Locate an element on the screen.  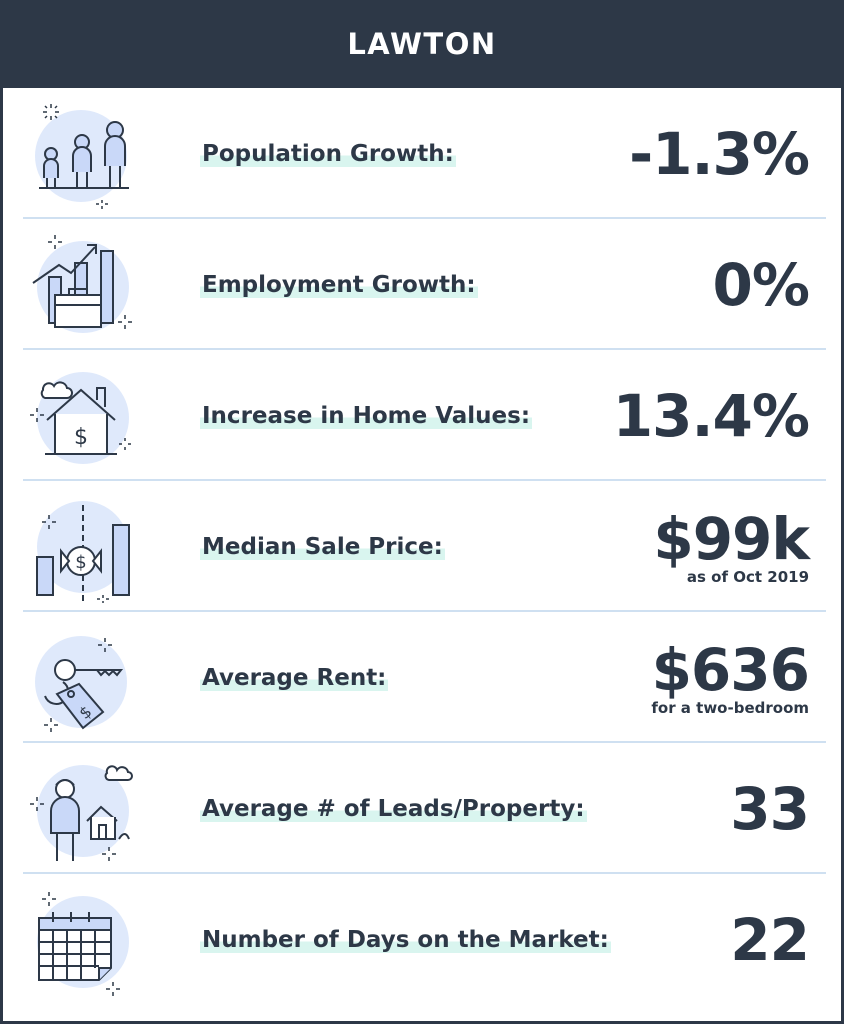
stat-row-home-values: $ Increase in Home Values: 13.4% is located at coordinates (422, 415).